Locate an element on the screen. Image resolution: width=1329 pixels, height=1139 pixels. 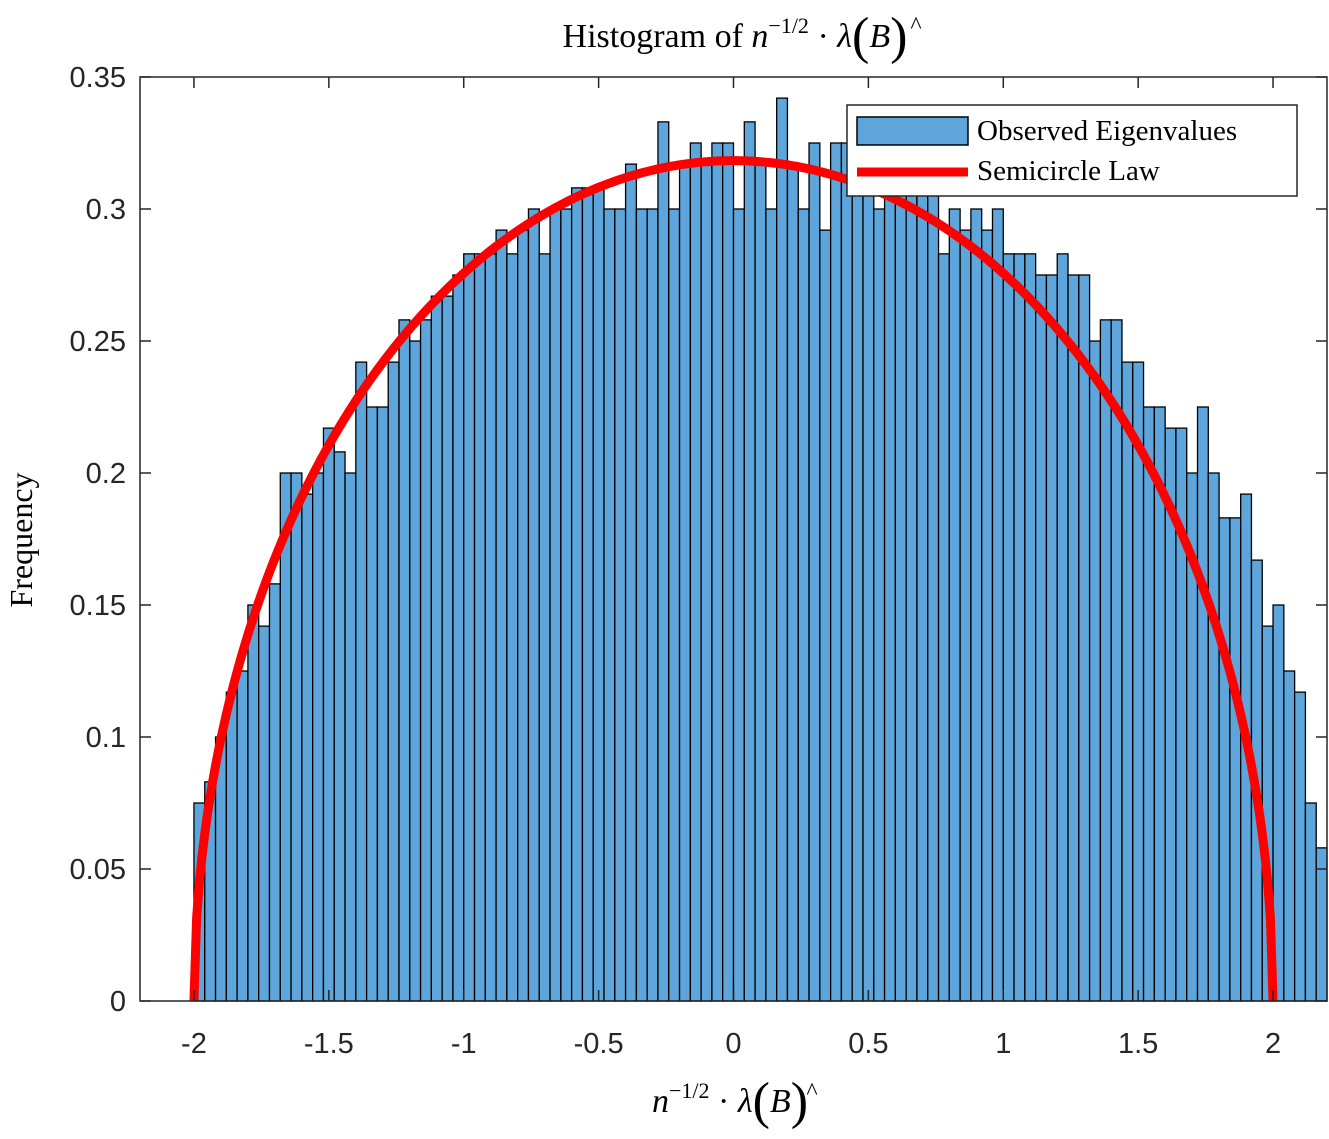
x-tick-label: -1.5 is located at coordinates (329, 1044).